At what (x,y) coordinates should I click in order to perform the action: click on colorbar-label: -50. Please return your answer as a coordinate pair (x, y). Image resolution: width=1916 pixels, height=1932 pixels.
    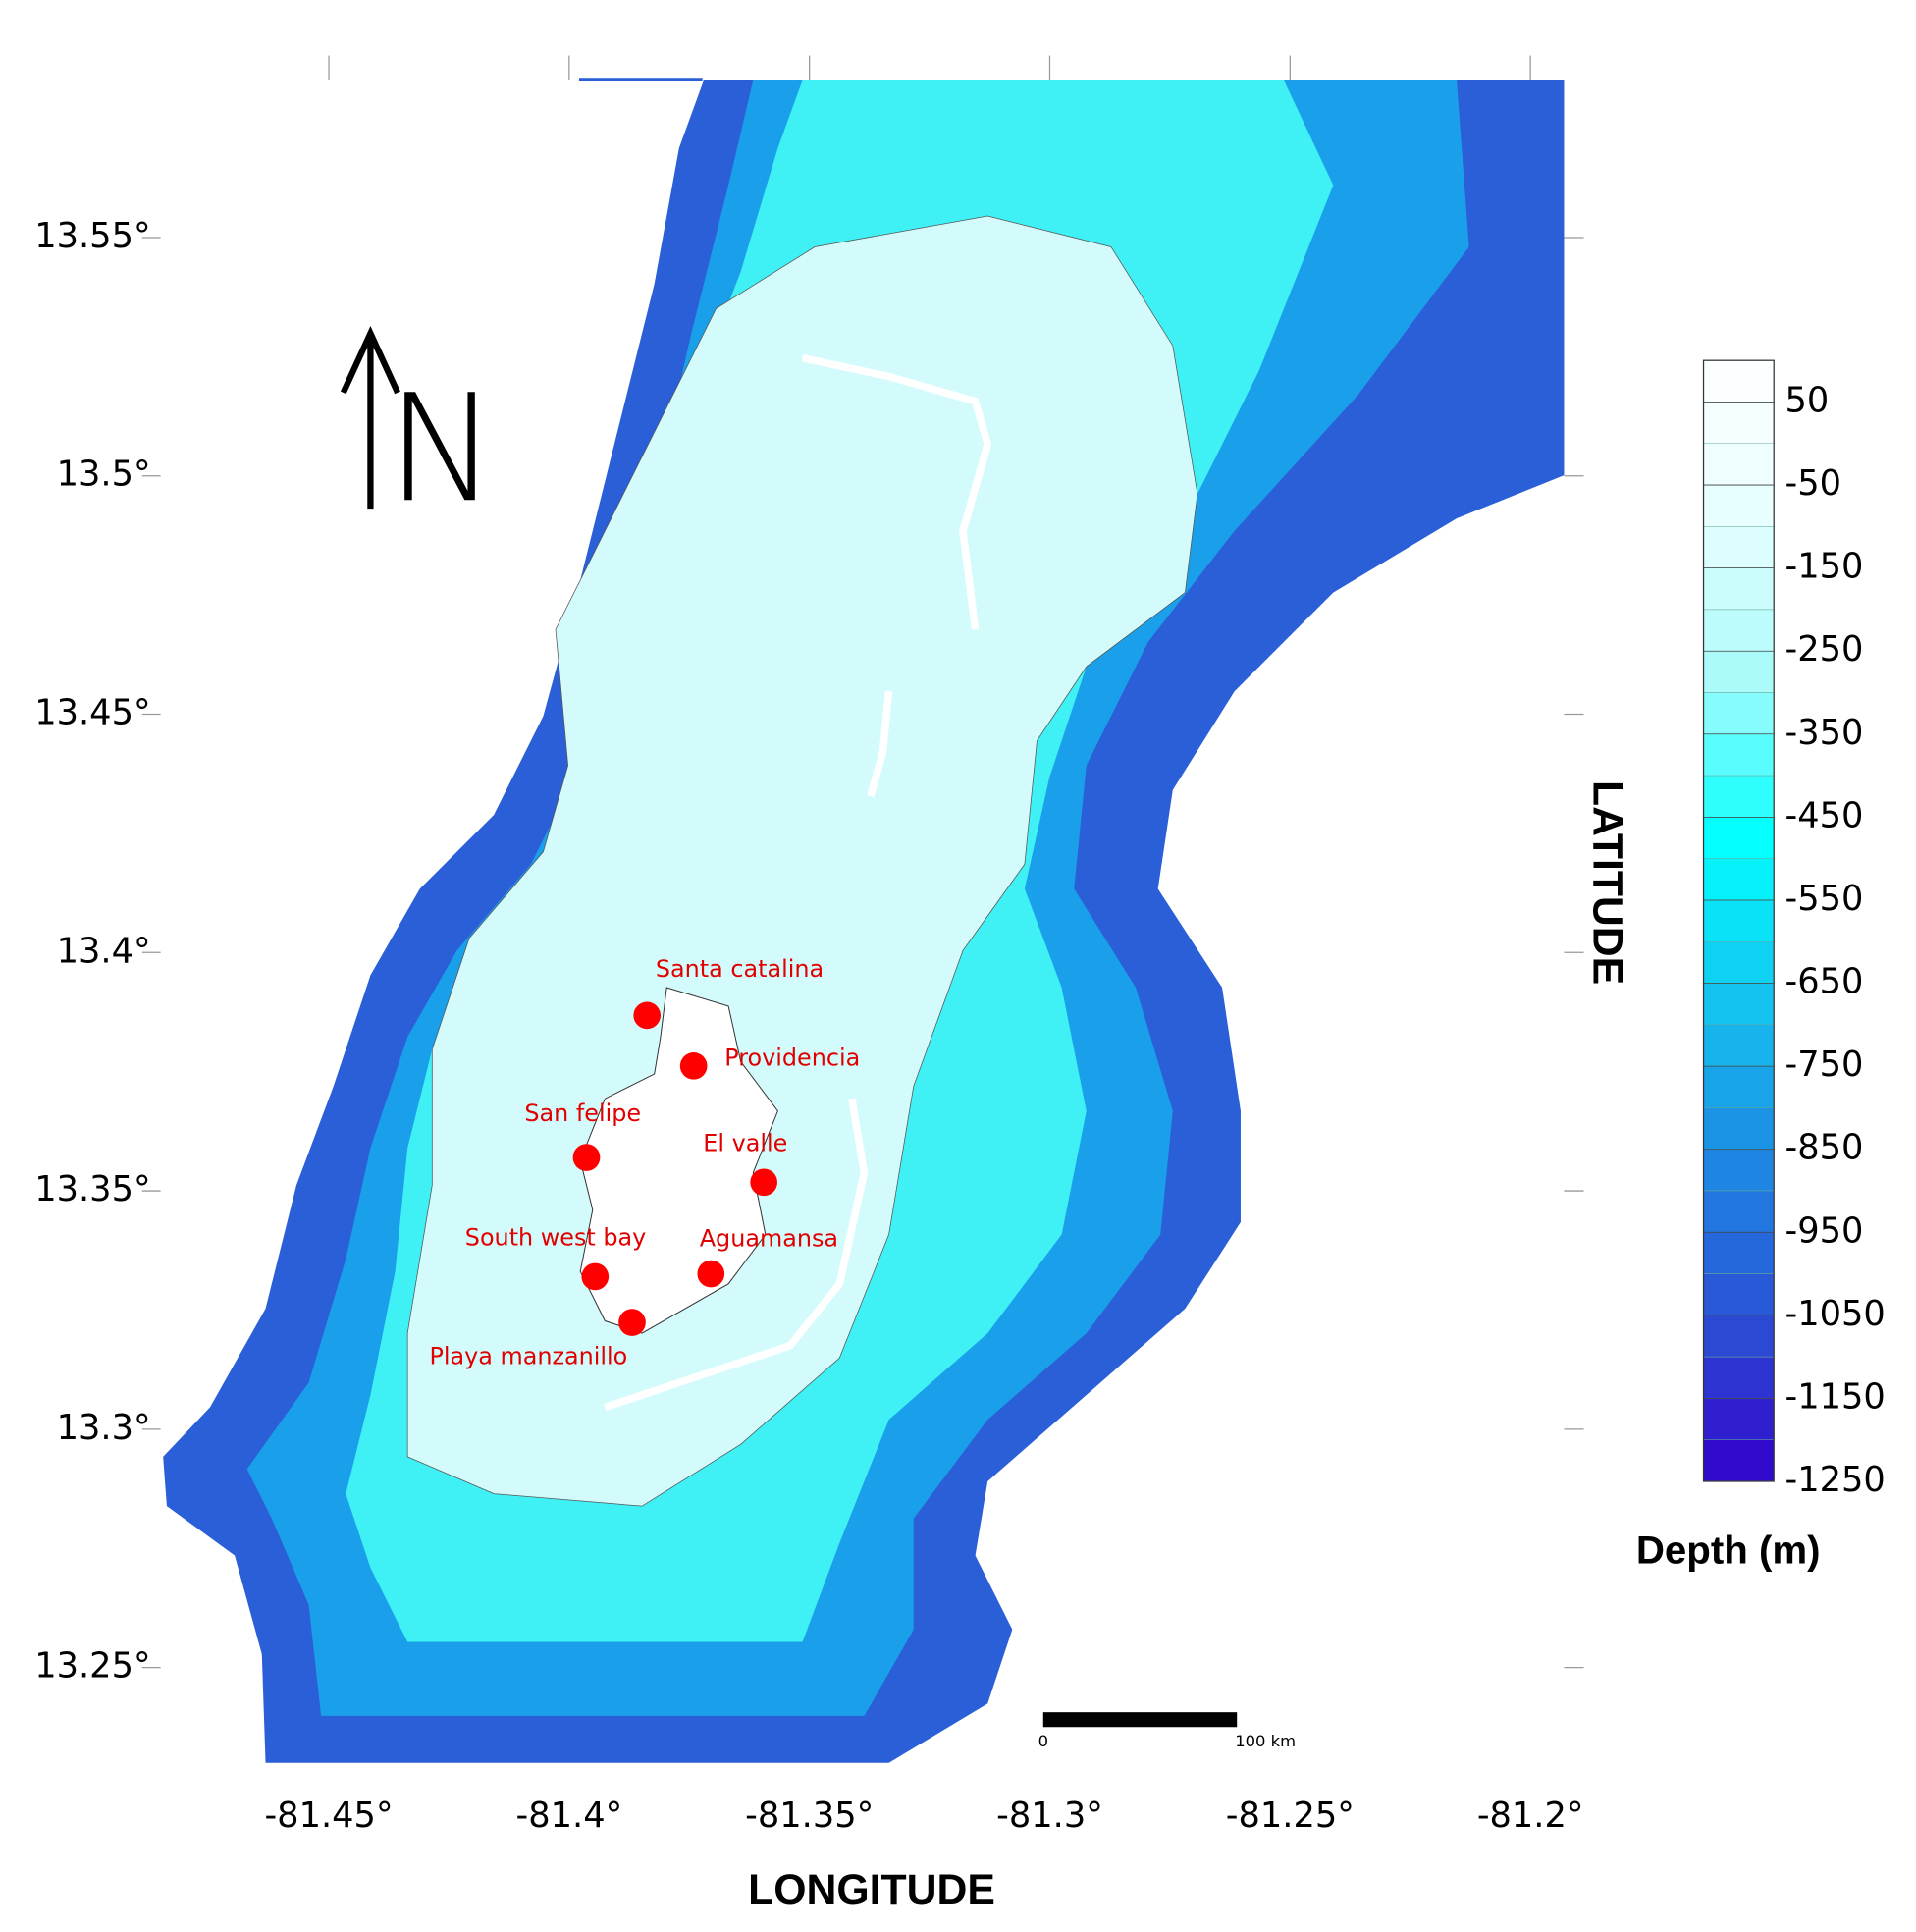
    Looking at the image, I should click on (1814, 483).